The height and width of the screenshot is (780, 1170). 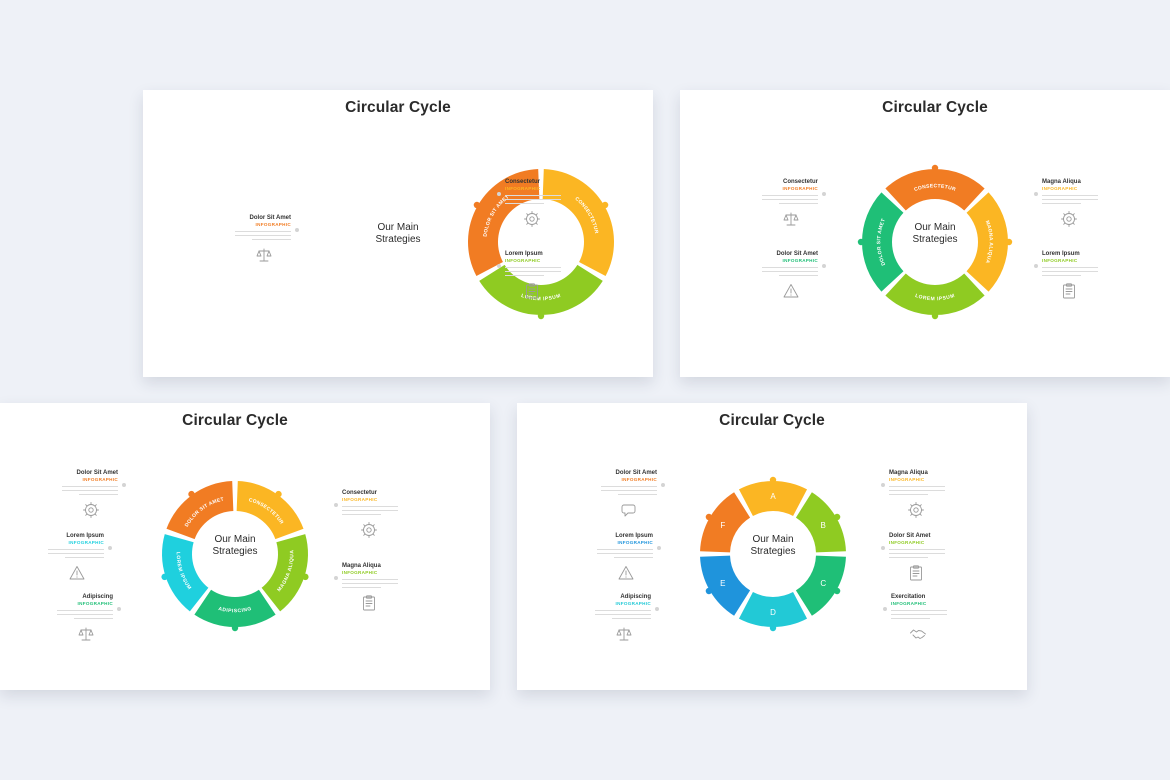 I want to click on segment-label: B, so click(x=823, y=525).